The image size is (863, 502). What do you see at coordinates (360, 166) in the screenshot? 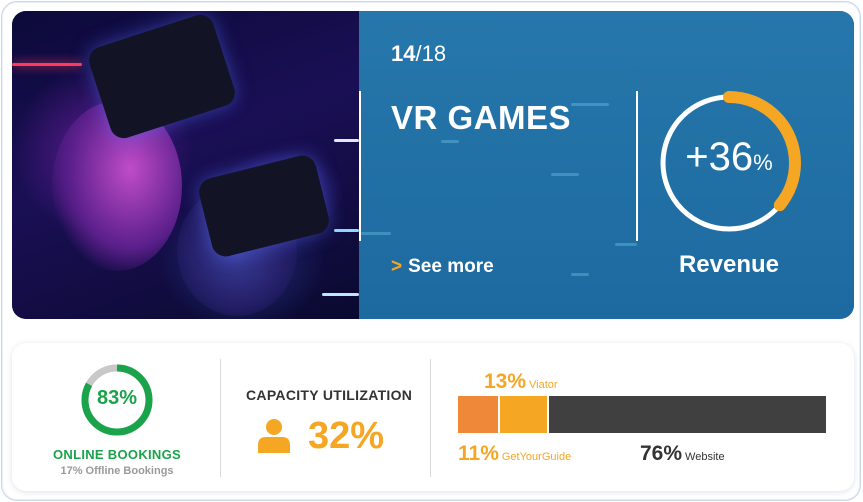
I see `divider-left` at bounding box center [360, 166].